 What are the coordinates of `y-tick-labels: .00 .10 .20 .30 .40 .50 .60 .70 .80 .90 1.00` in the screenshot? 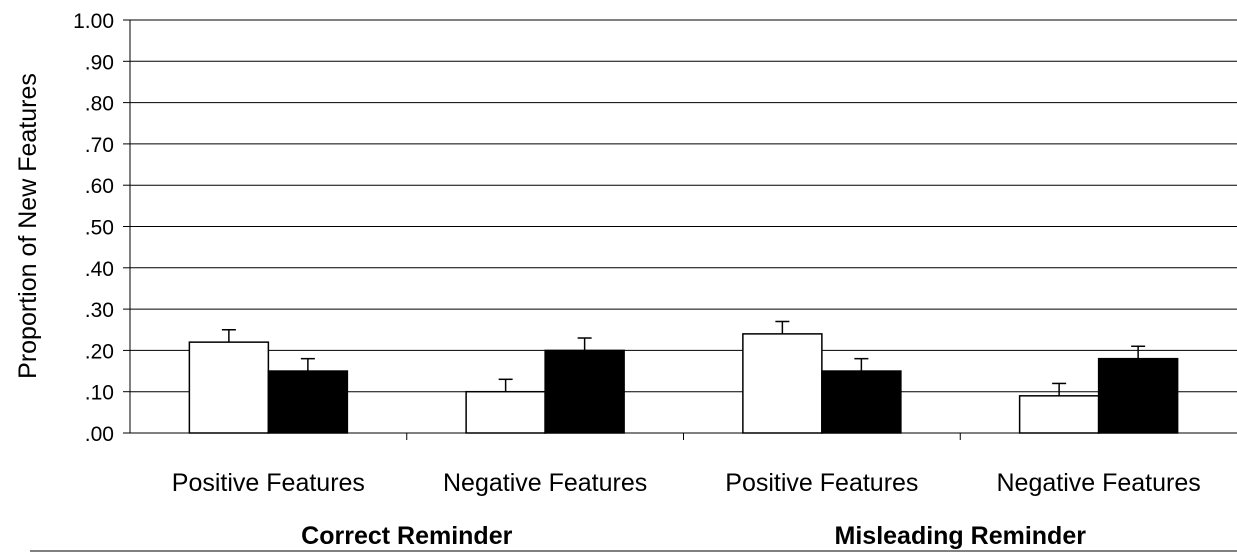 It's located at (93, 228).